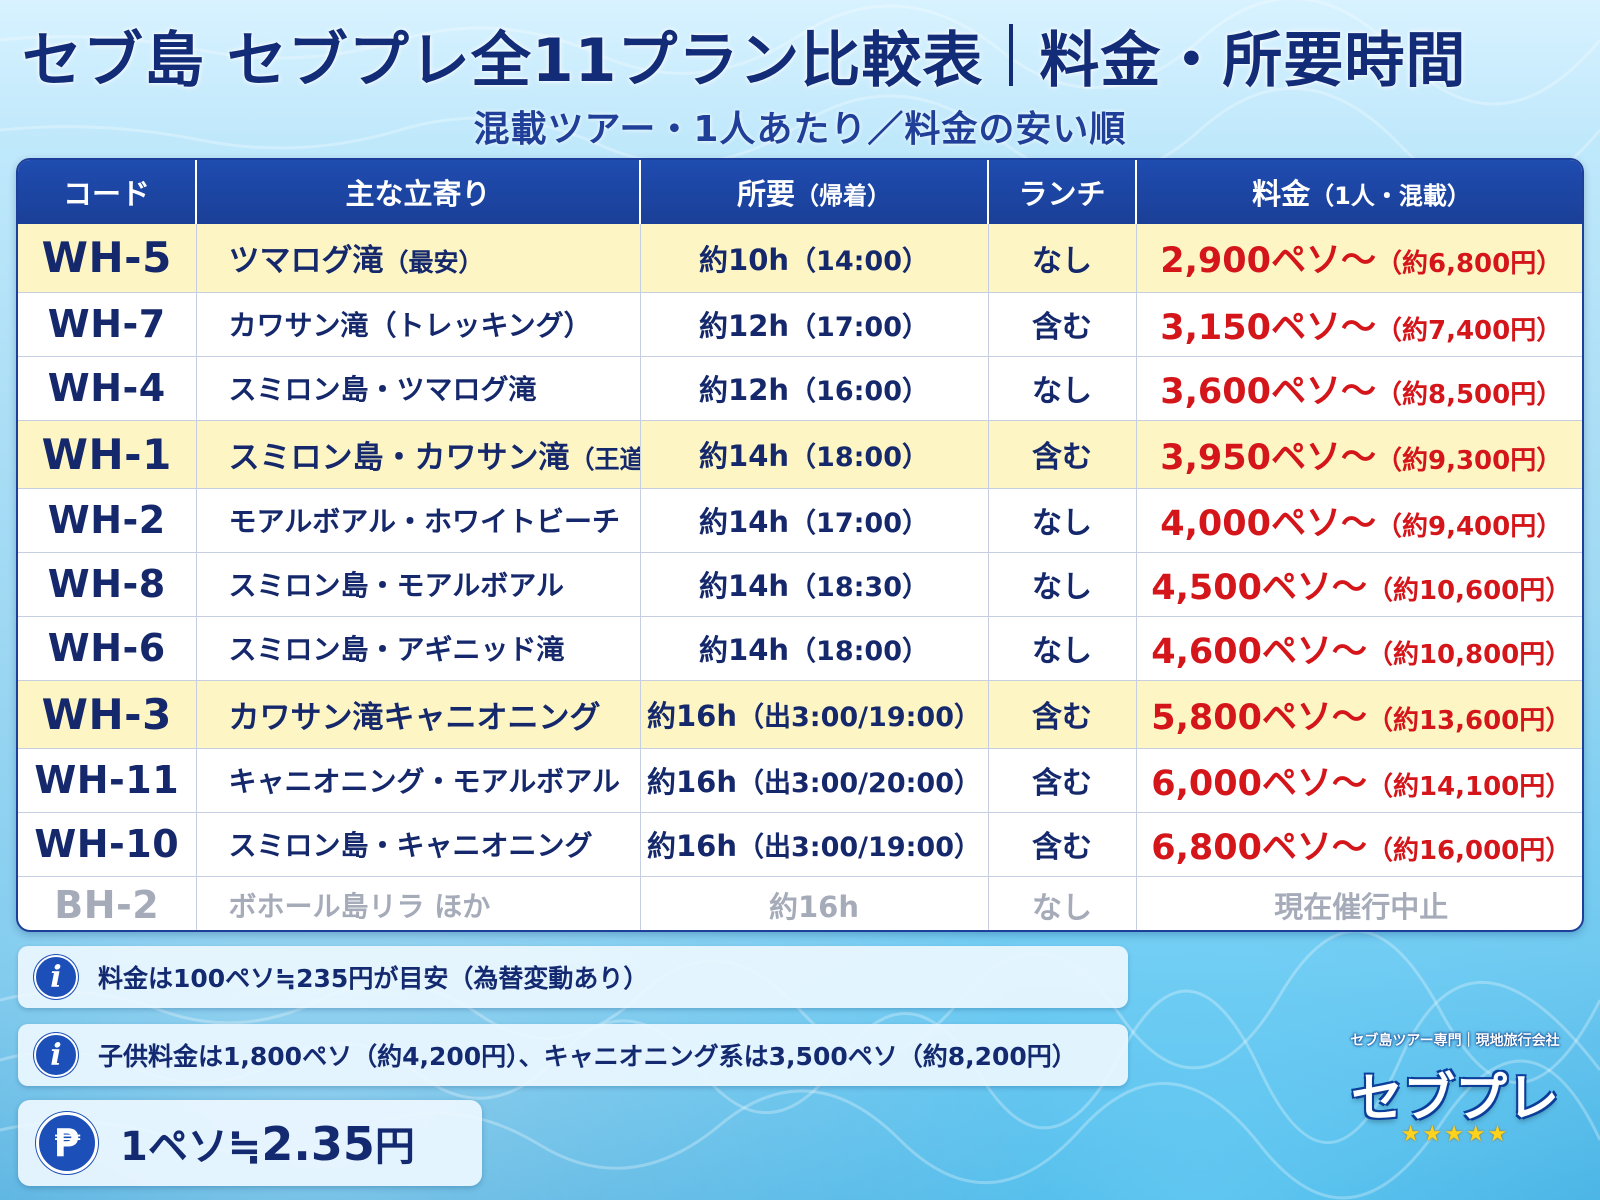  Describe the element at coordinates (800, 129) in the screenshot. I see `page-subtitle: 混載ツアー・1人あたり／料金の安い順` at that location.